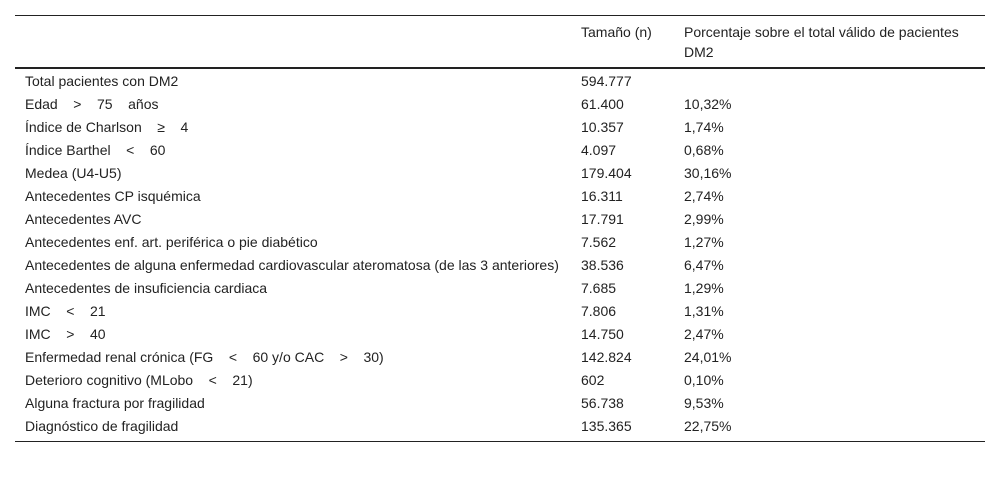 Image resolution: width=1000 pixels, height=480 pixels. I want to click on cell-size: 10.357, so click(602, 127).